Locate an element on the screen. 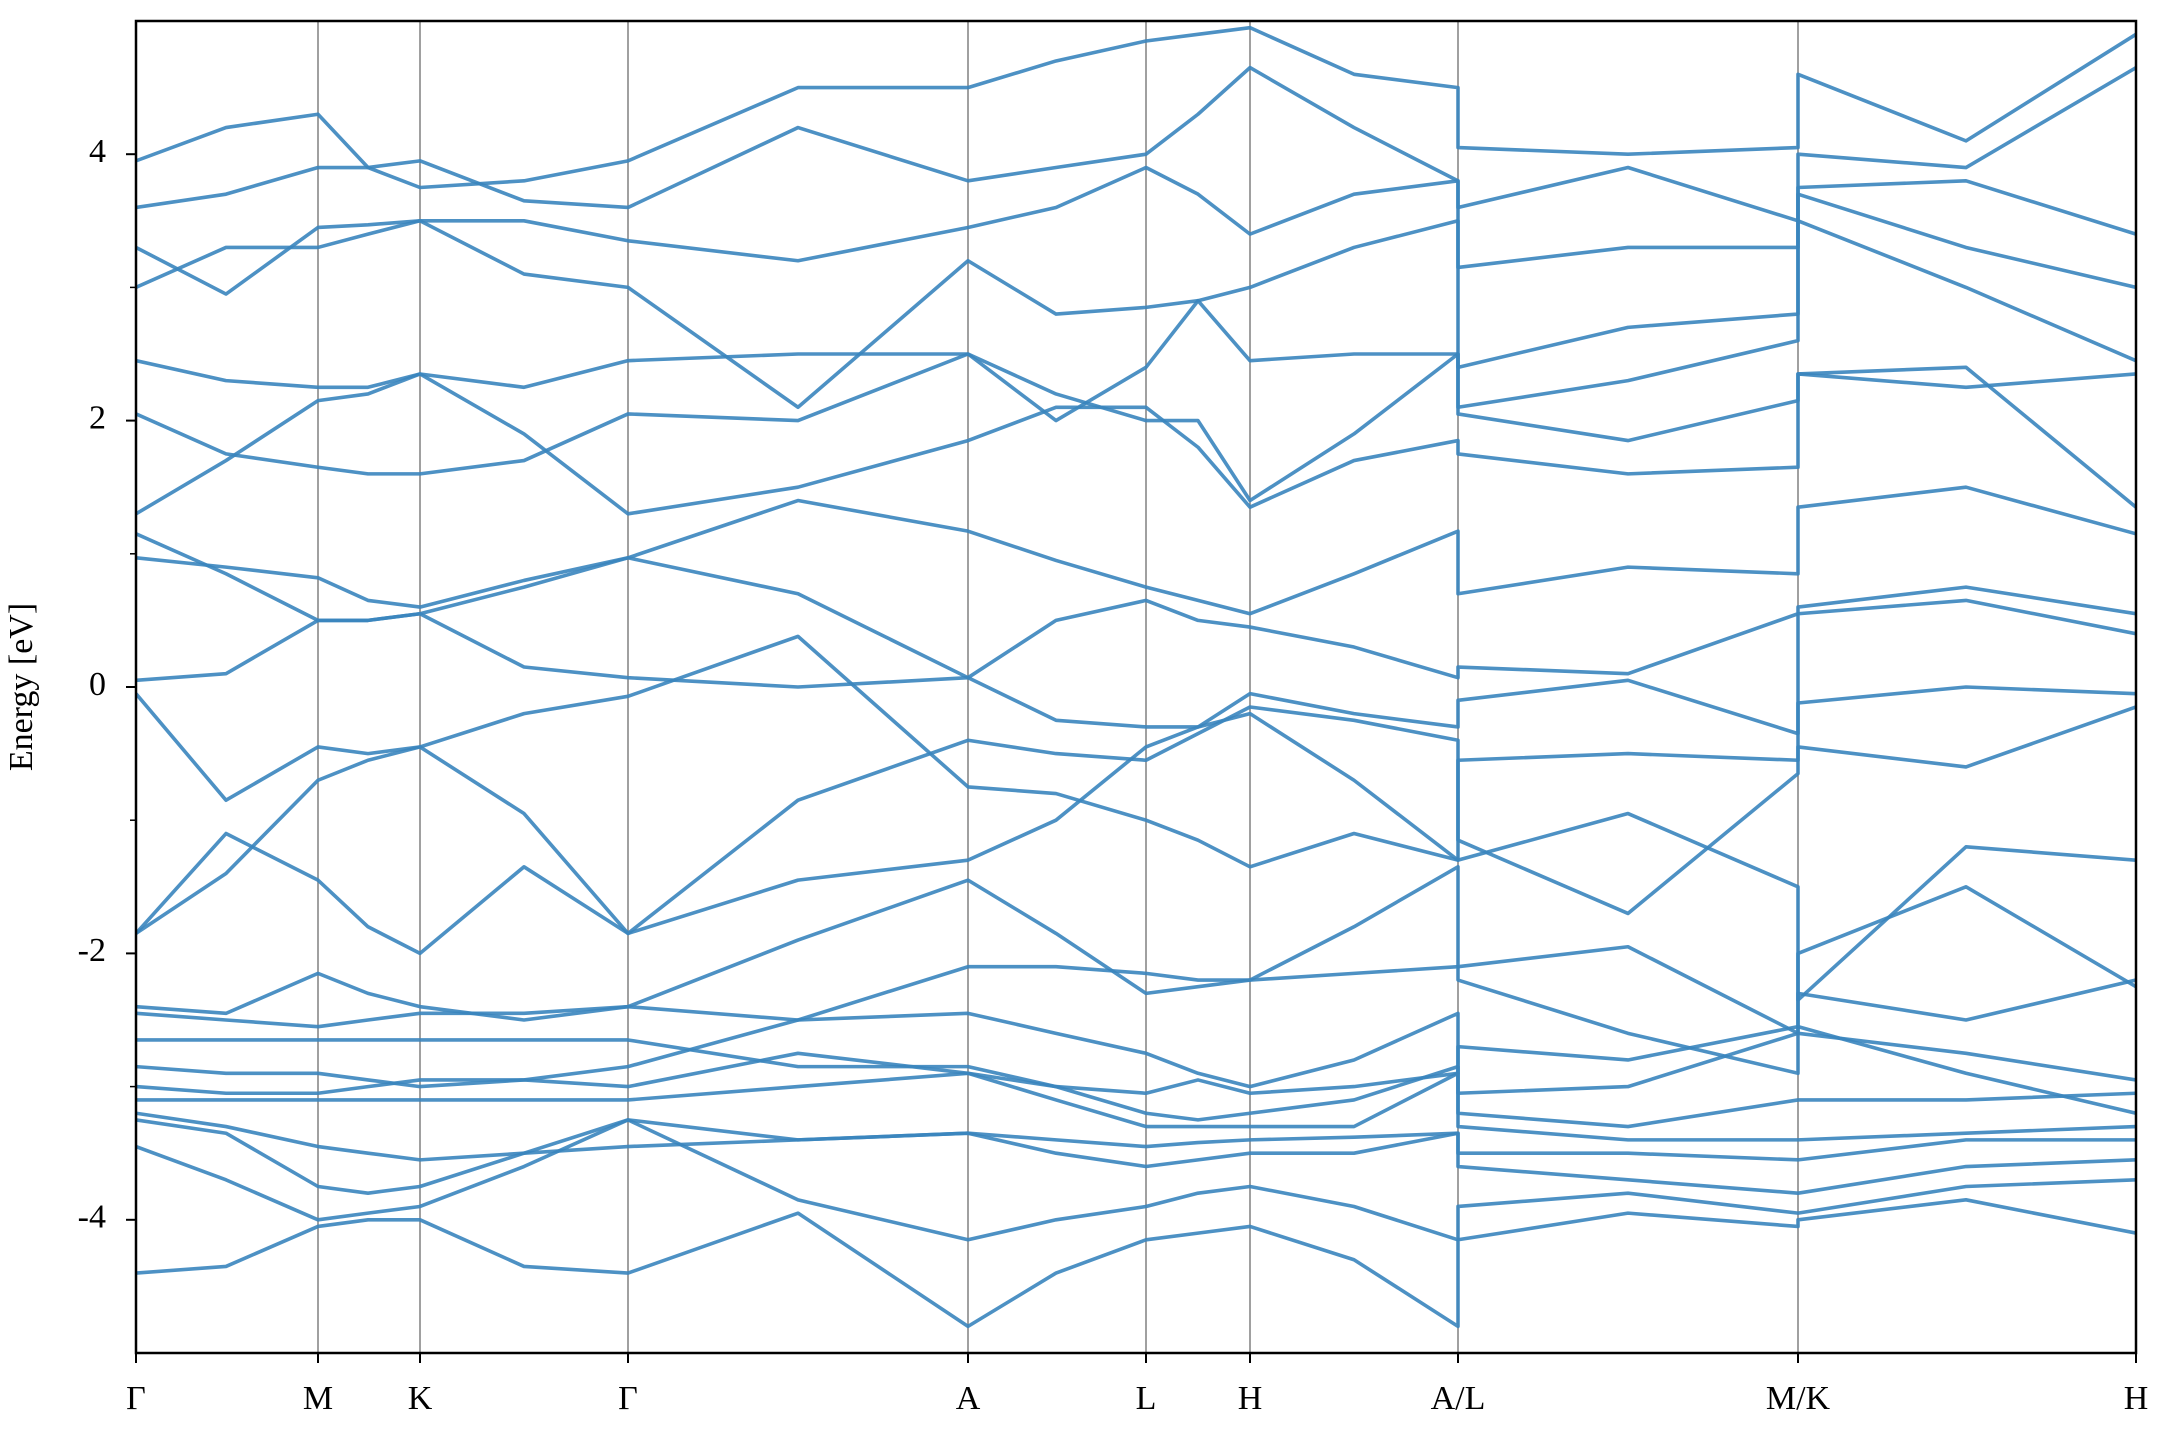 Image resolution: width=2160 pixels, height=1440 pixels. x-tick-label: M is located at coordinates (318, 1398).